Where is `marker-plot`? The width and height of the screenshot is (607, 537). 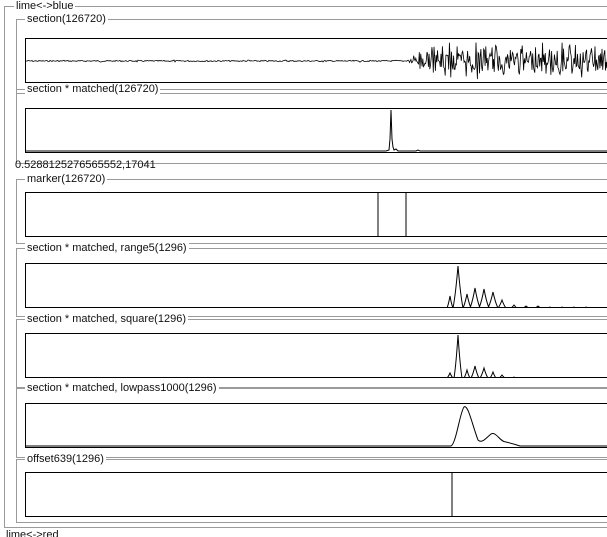 marker-plot is located at coordinates (316, 214).